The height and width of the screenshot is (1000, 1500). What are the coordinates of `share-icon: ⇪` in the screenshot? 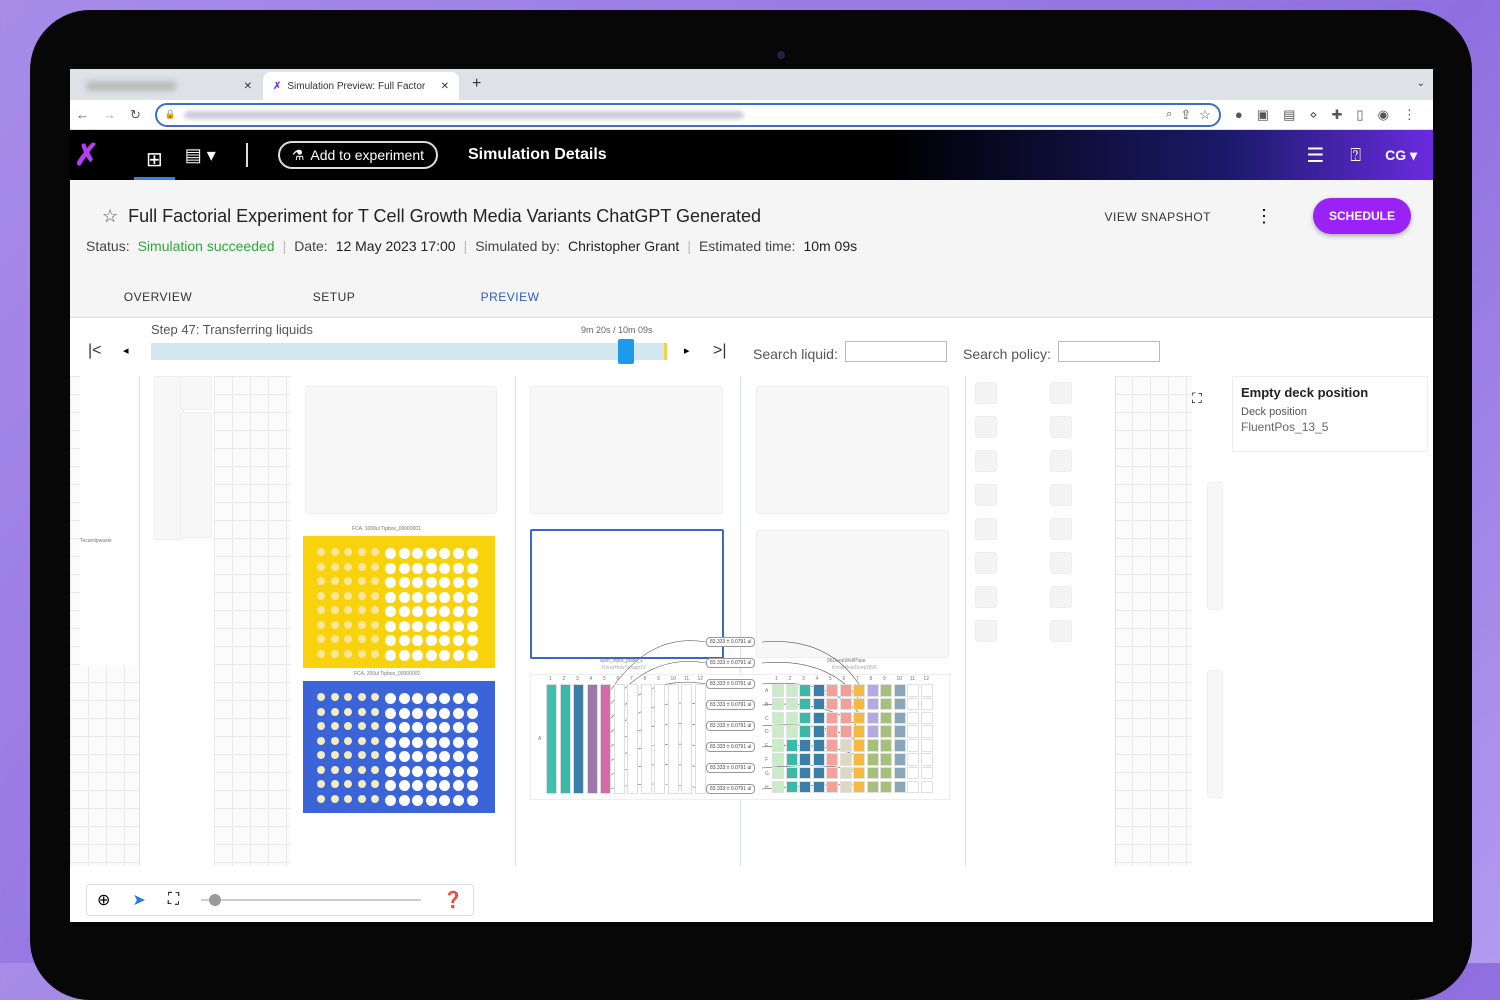 It's located at (1186, 114).